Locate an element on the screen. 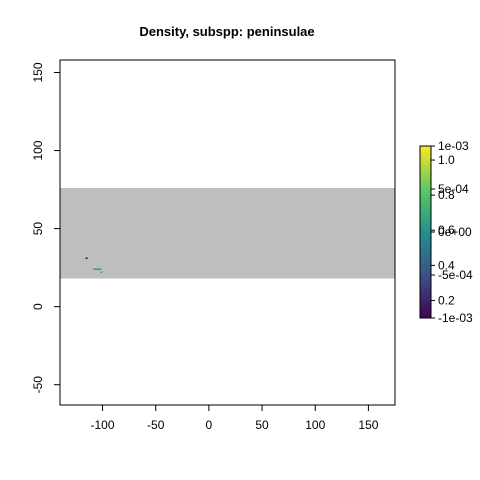 This screenshot has height=480, width=480. x-tick-label-1: -50 is located at coordinates (156, 425).